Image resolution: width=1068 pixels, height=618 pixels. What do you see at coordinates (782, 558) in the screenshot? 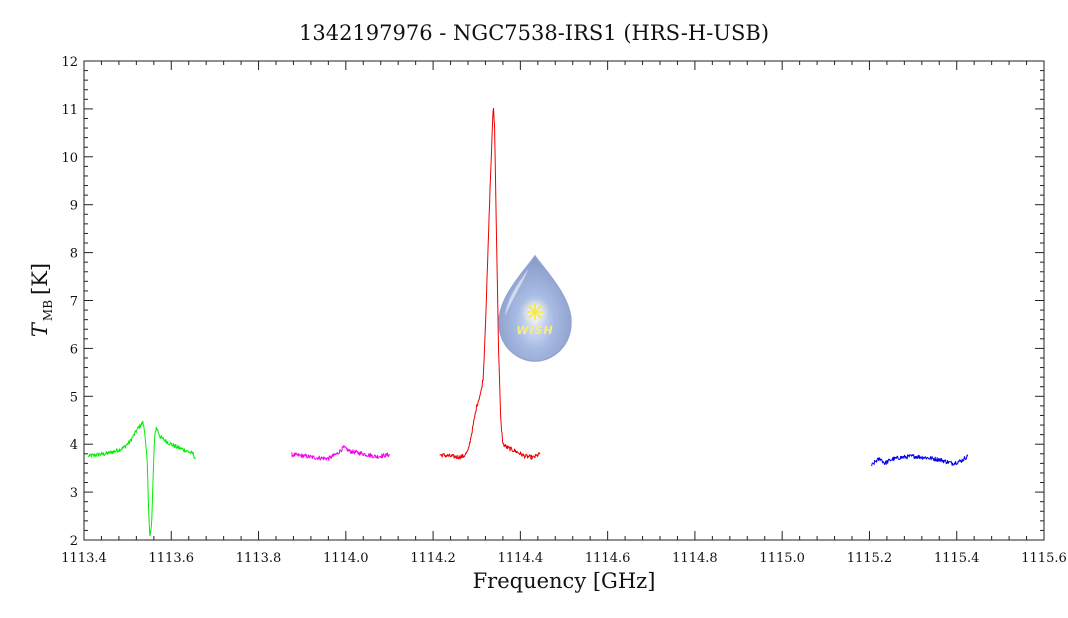
I see `x-tick-label: 1115.0` at bounding box center [782, 558].